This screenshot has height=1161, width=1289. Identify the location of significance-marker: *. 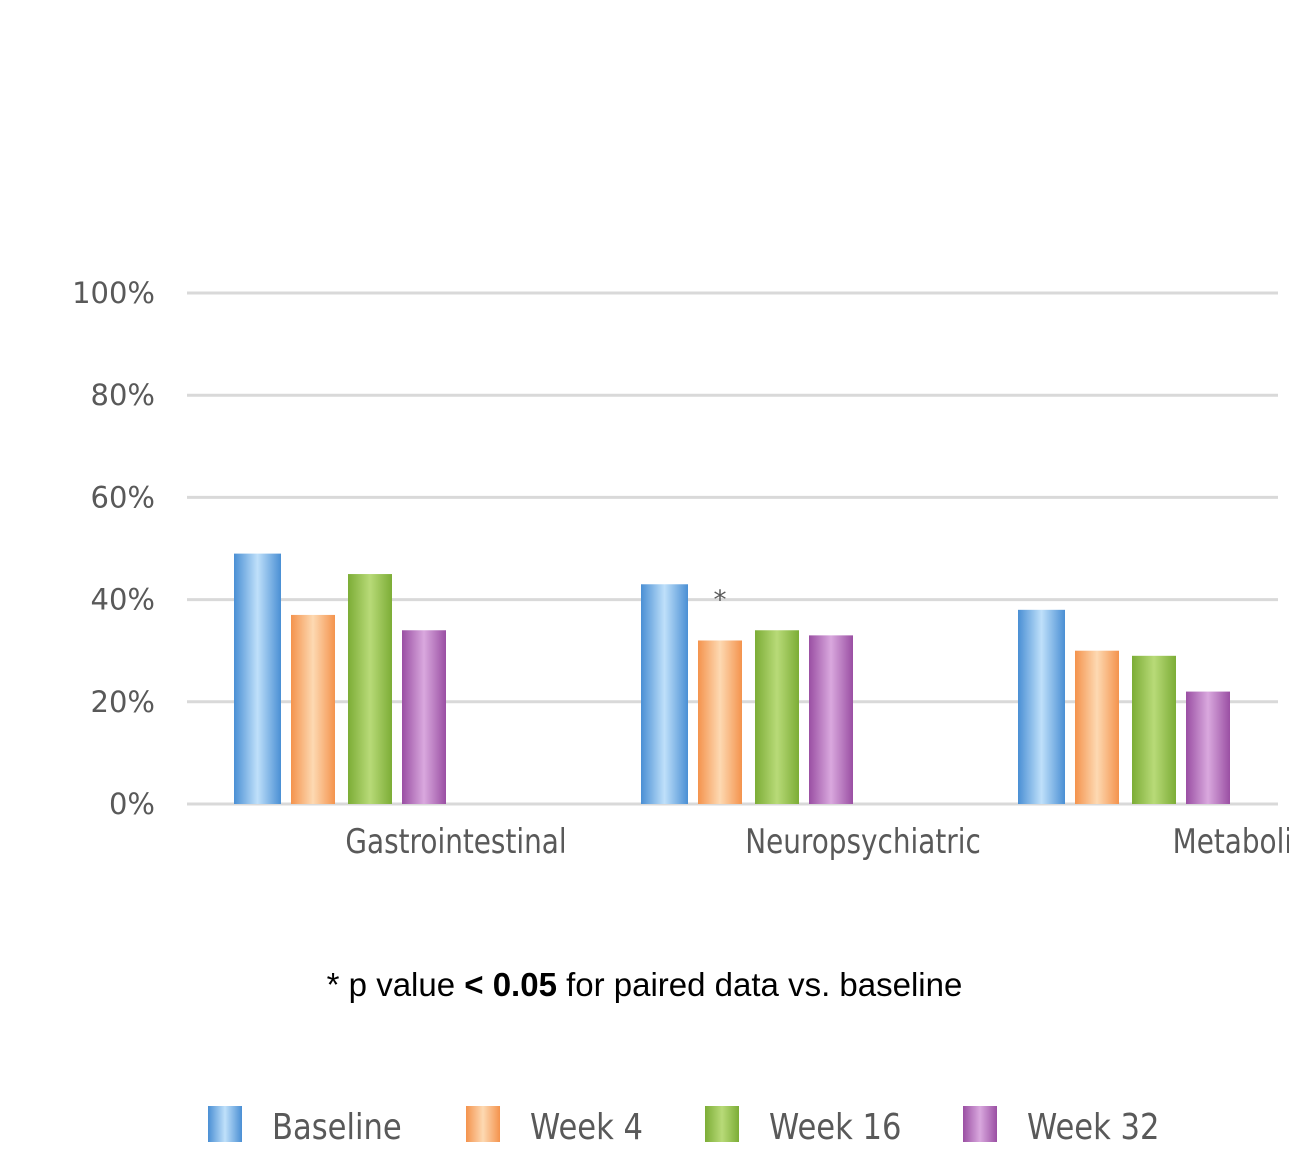
(720, 600).